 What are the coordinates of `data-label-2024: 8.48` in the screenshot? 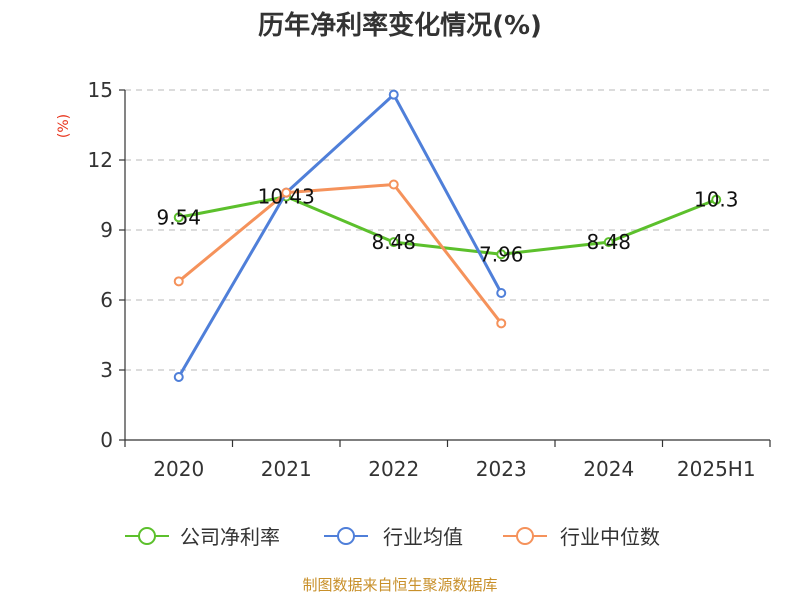 It's located at (608, 242).